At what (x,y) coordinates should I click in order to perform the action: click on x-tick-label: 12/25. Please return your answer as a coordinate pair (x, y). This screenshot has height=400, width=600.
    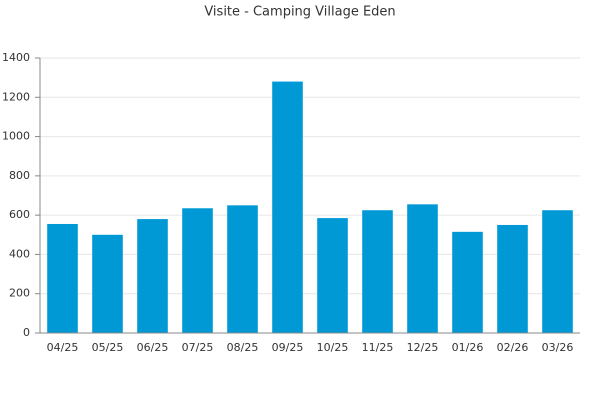
    Looking at the image, I should click on (423, 347).